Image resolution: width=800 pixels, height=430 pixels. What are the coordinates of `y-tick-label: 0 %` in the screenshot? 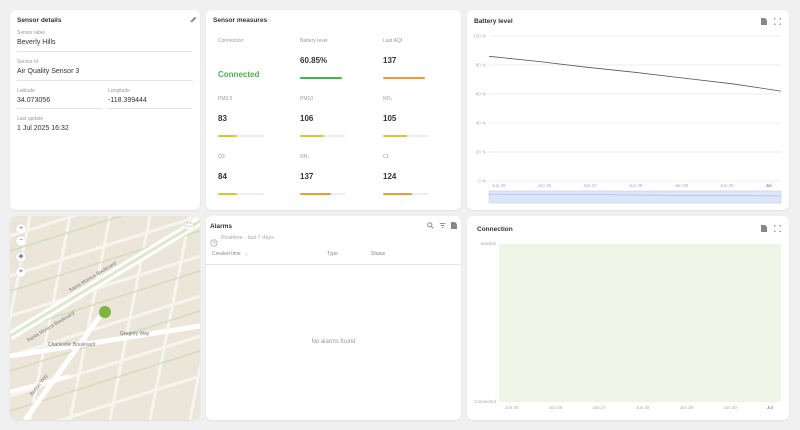 It's located at (482, 181).